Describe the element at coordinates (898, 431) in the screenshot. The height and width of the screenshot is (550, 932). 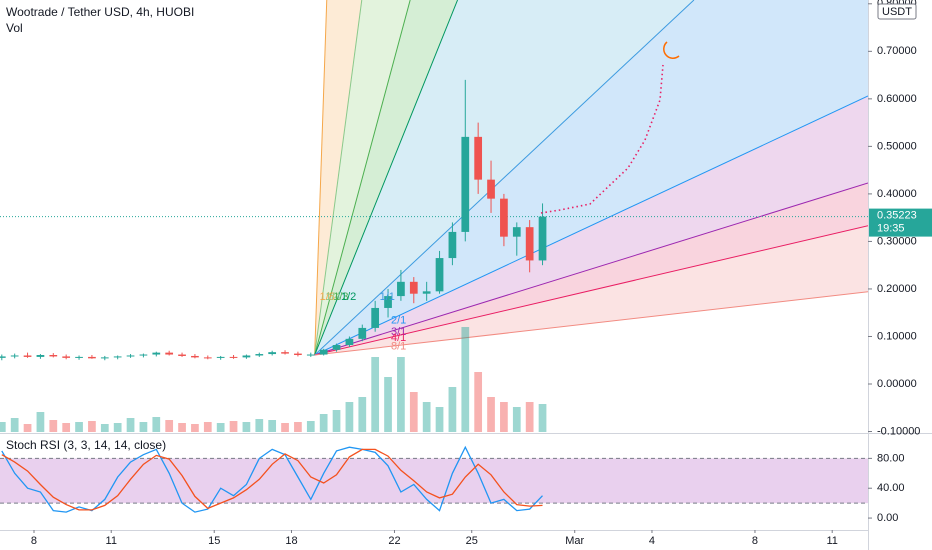
I see `y-tick-label: -0.10000` at that location.